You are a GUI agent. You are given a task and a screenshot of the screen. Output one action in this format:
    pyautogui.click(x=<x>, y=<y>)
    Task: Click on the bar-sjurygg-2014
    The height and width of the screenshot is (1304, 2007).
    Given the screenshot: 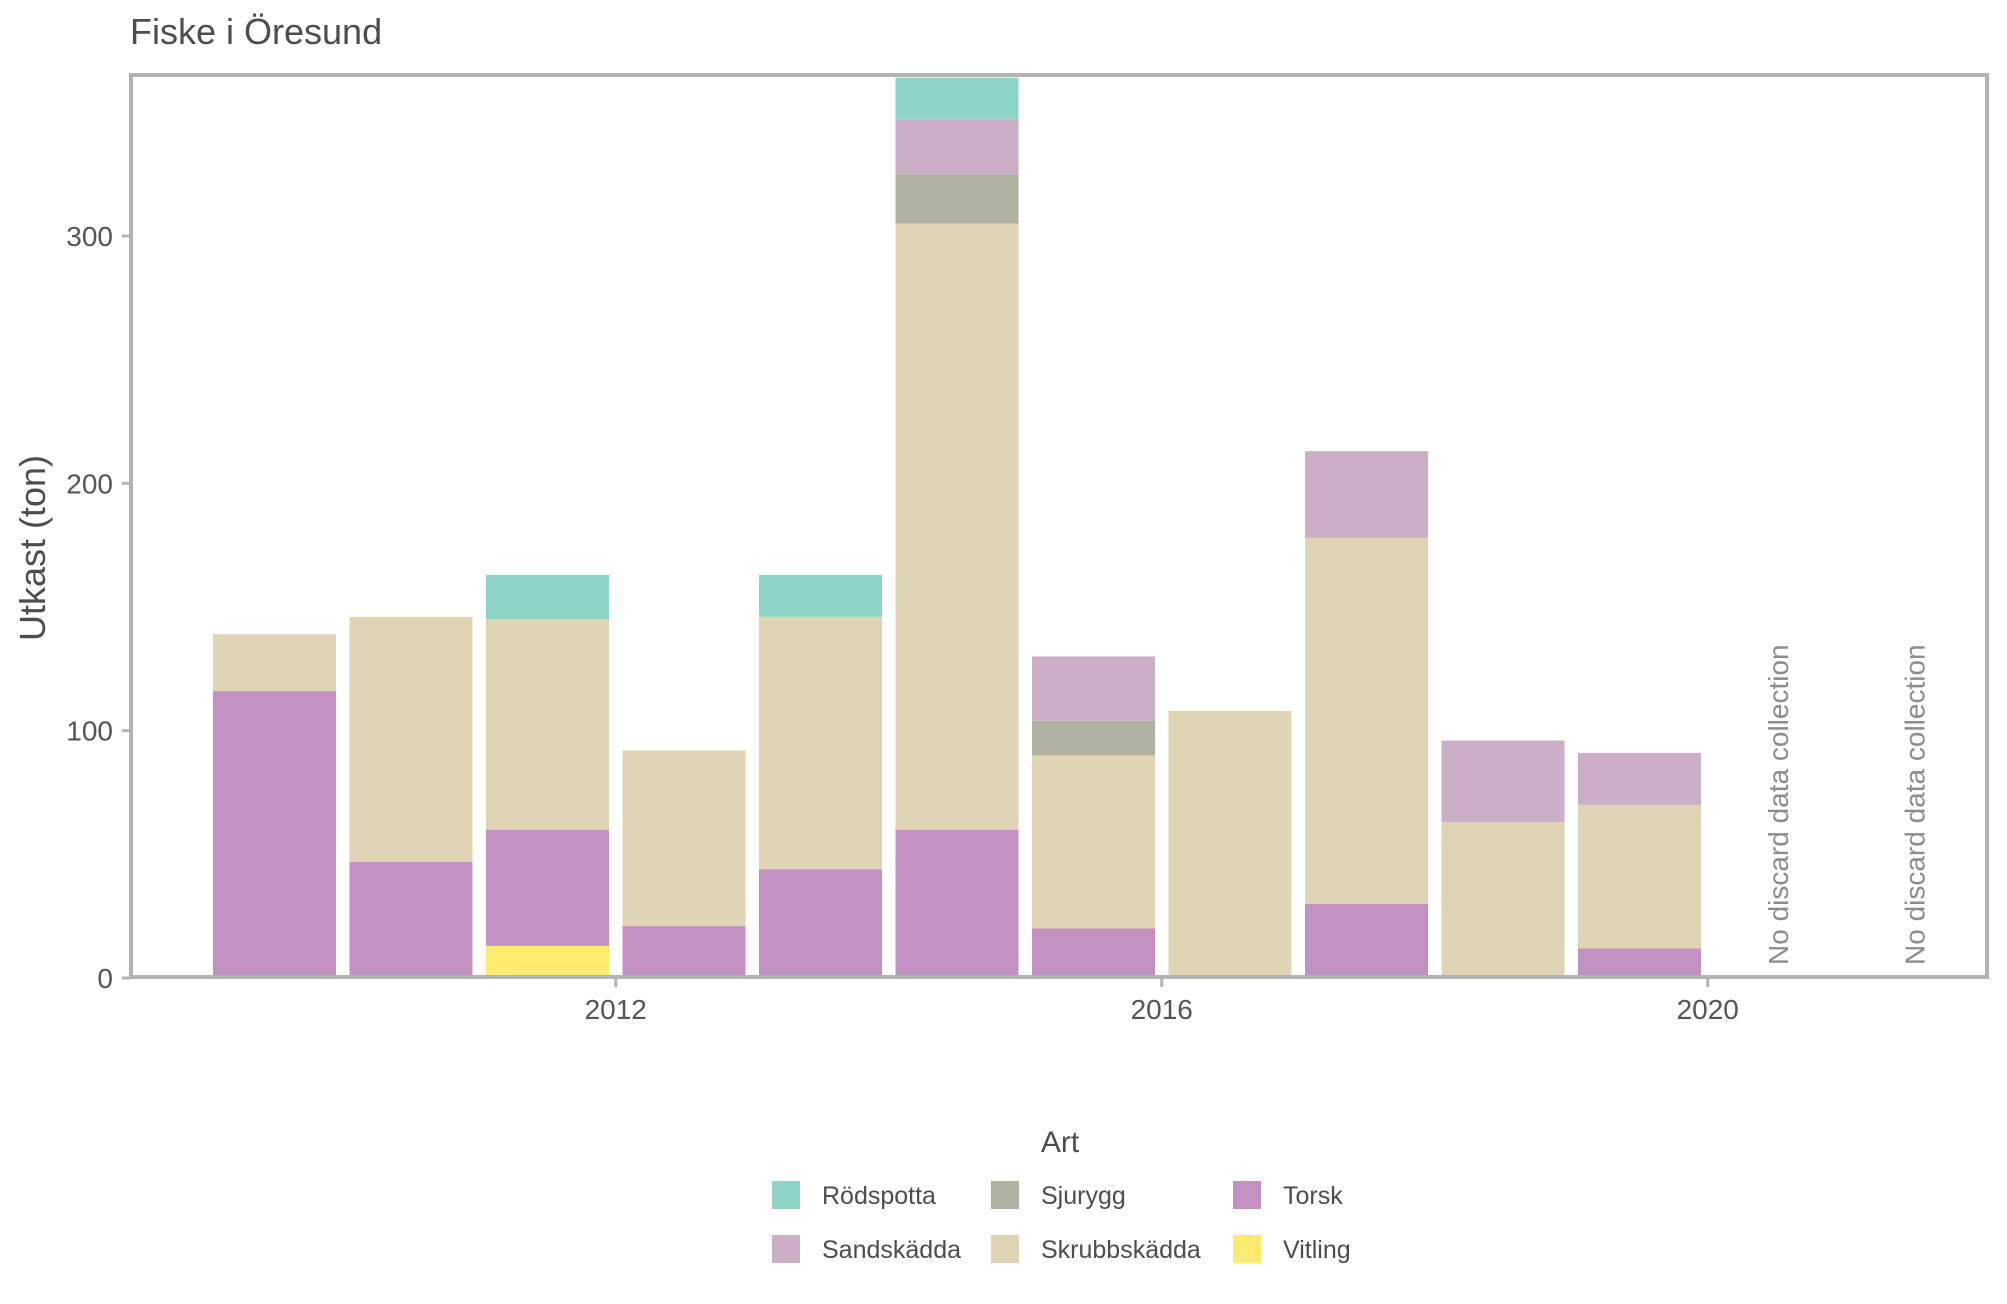 What is the action you would take?
    pyautogui.click(x=957, y=199)
    